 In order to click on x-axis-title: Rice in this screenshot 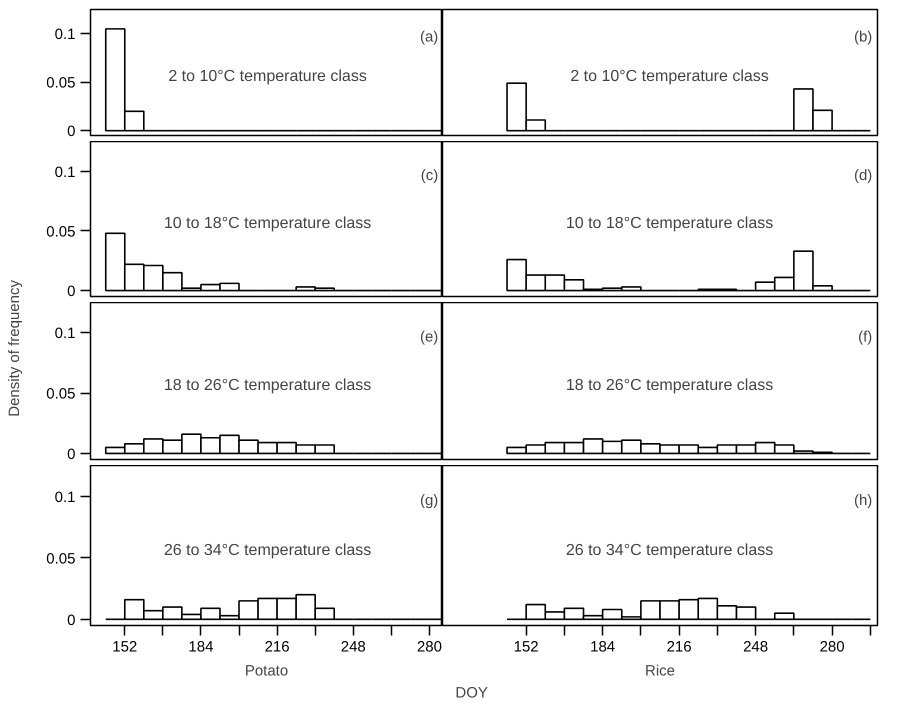, I will do `click(660, 671)`.